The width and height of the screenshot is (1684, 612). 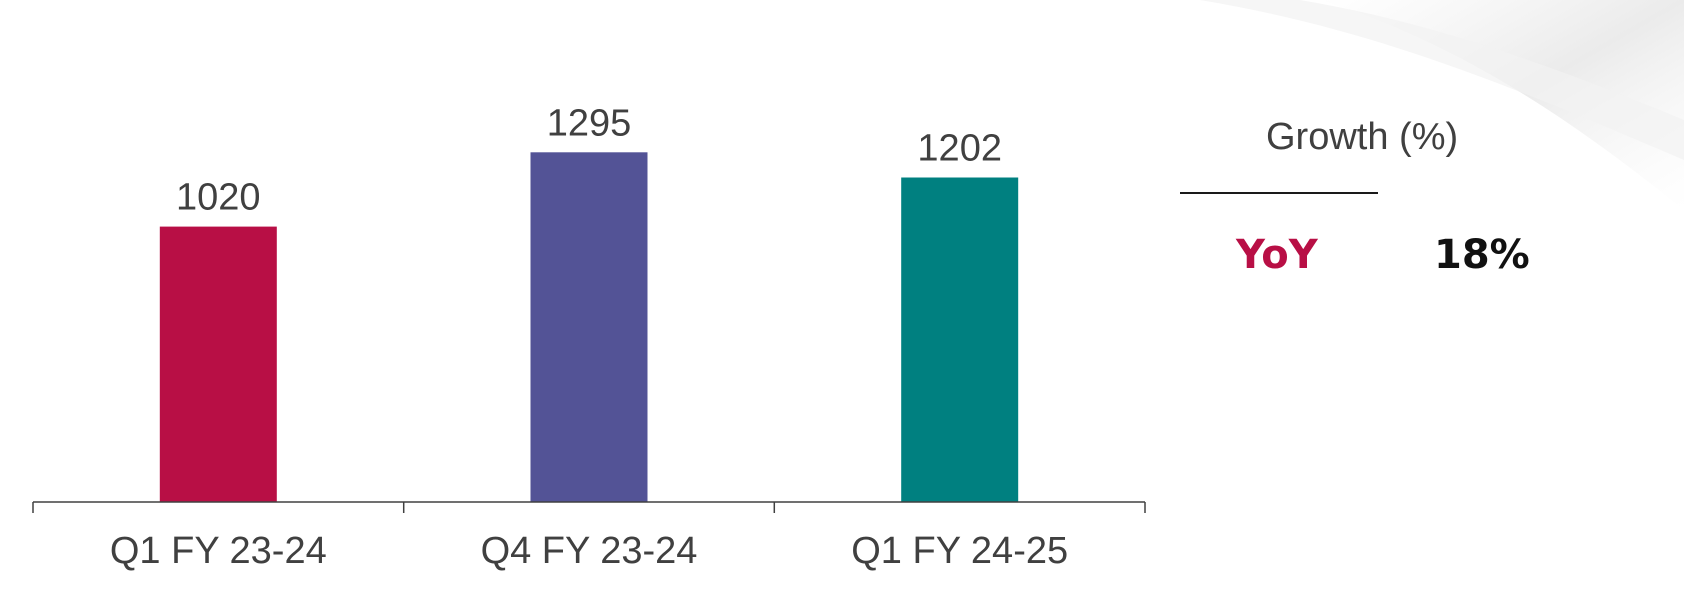 I want to click on x-tick-label-2: Q4 FY 23-24, so click(x=589, y=551).